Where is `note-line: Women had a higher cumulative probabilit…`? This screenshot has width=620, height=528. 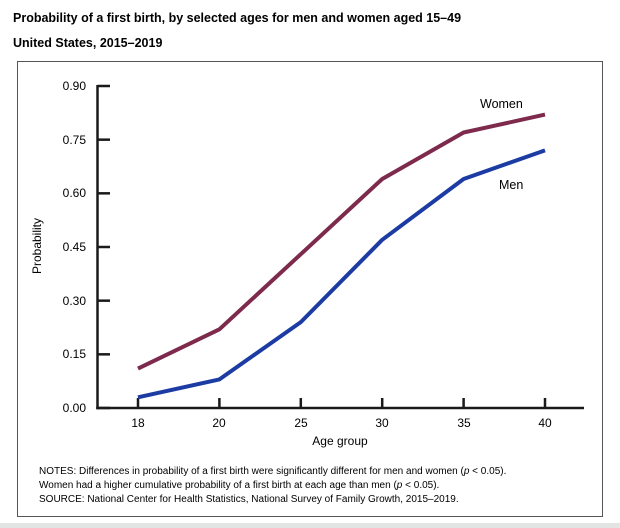 note-line: Women had a higher cumulative probabilit… is located at coordinates (239, 485).